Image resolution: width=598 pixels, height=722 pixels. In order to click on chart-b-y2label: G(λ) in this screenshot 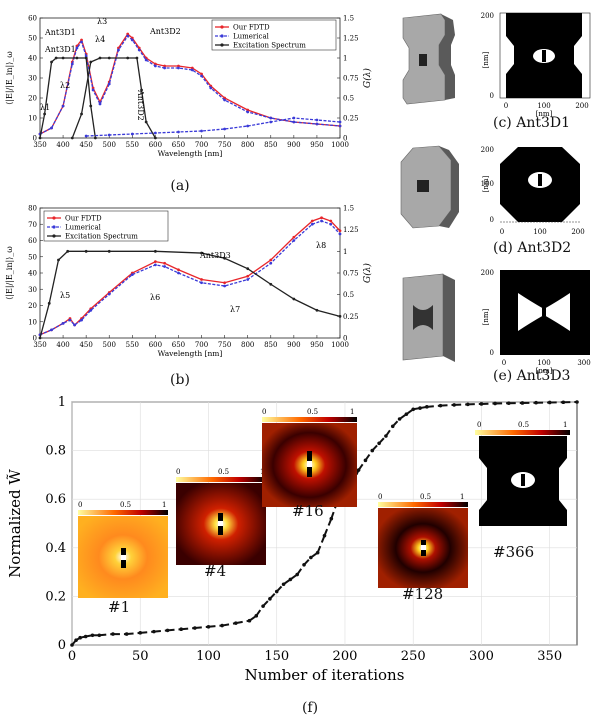, I will do `click(367, 273)`.